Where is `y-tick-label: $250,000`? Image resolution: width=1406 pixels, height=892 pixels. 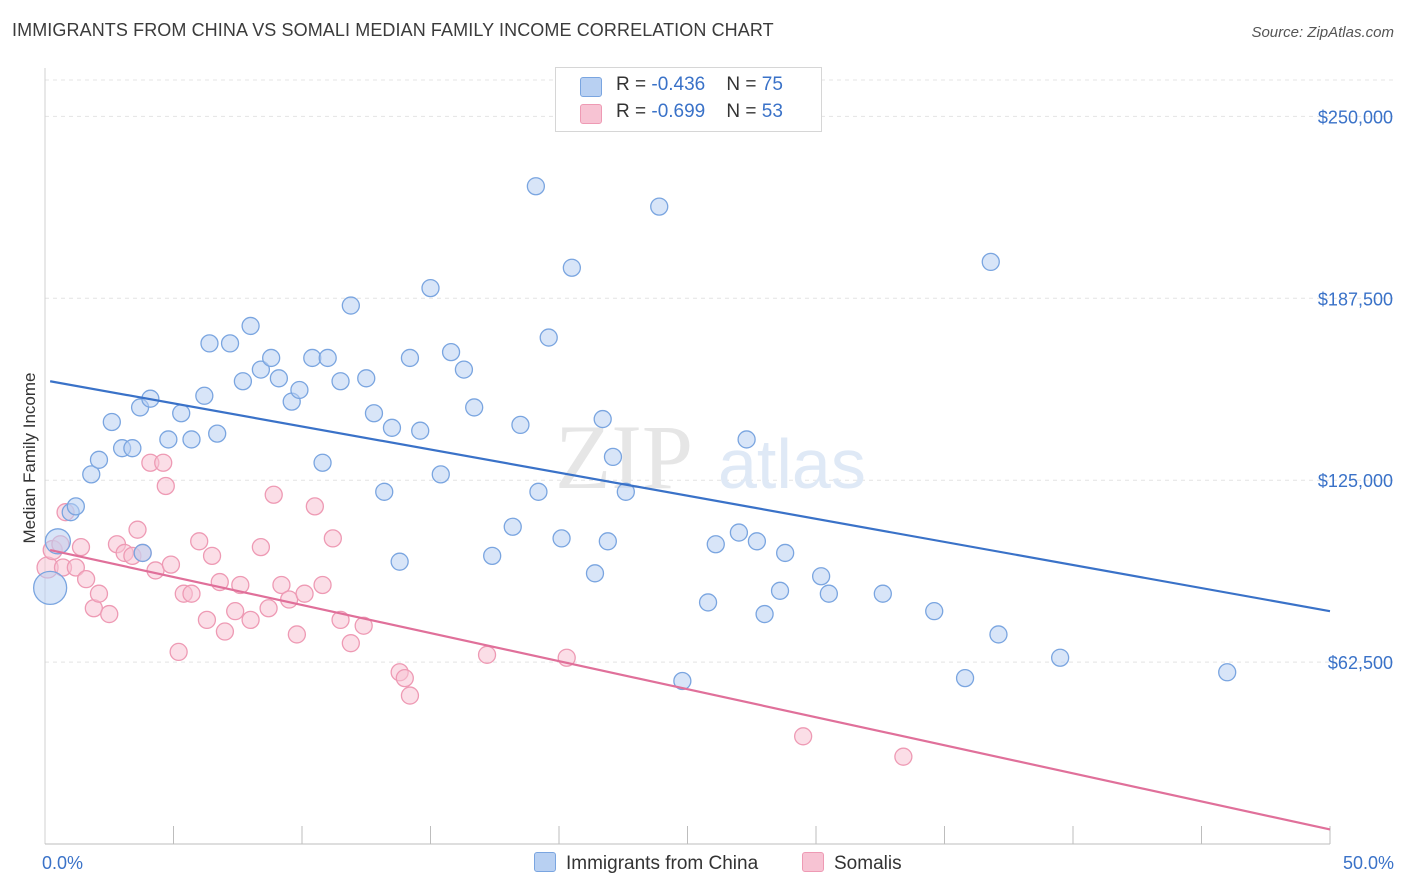
y-tick-label: $250,000 is located at coordinates (1355, 117).